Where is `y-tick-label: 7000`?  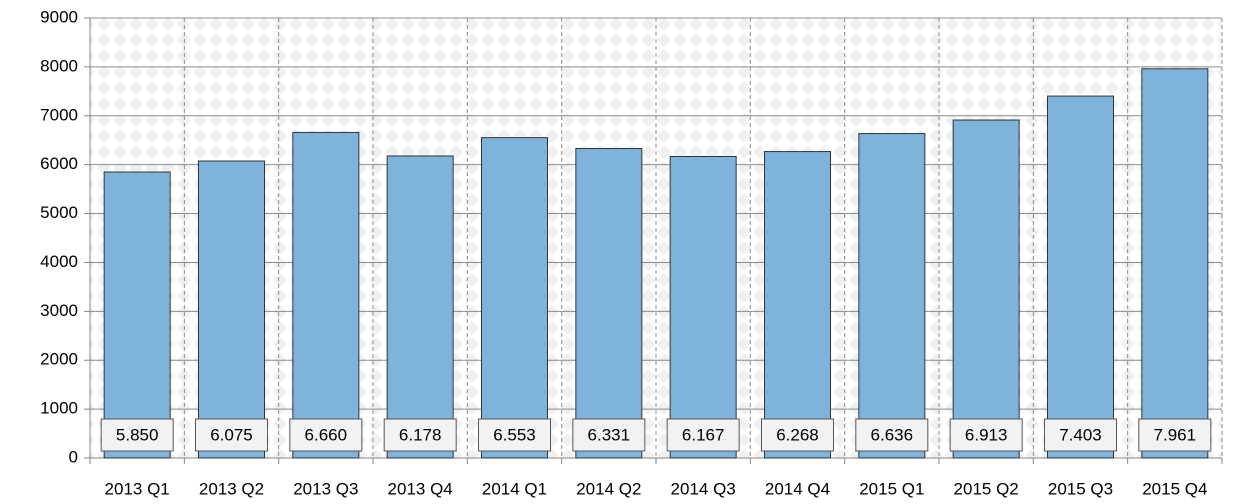
y-tick-label: 7000 is located at coordinates (59, 114).